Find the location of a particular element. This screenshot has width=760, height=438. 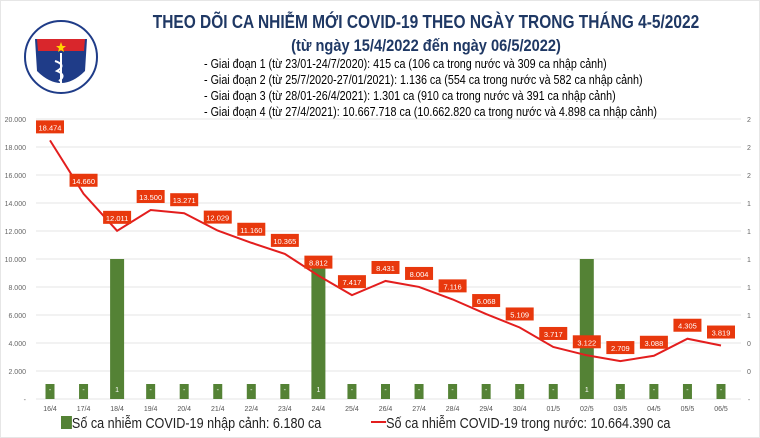

data-label: 14.660 is located at coordinates (83, 181).